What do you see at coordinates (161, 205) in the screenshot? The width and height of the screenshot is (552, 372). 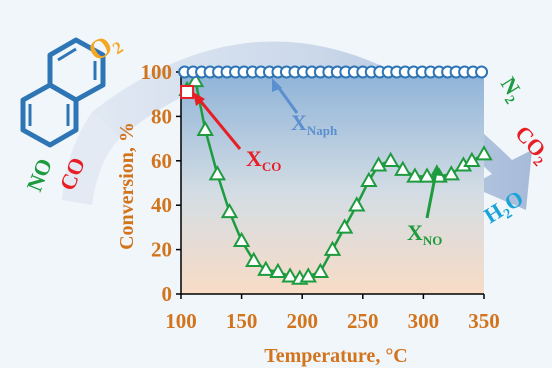 I see `y-tick-label: 40` at bounding box center [161, 205].